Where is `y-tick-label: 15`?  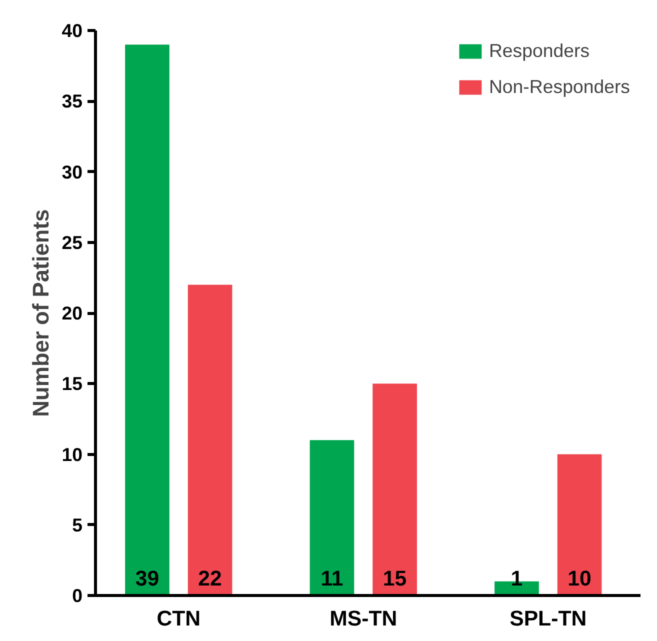
y-tick-label: 15 is located at coordinates (72, 383).